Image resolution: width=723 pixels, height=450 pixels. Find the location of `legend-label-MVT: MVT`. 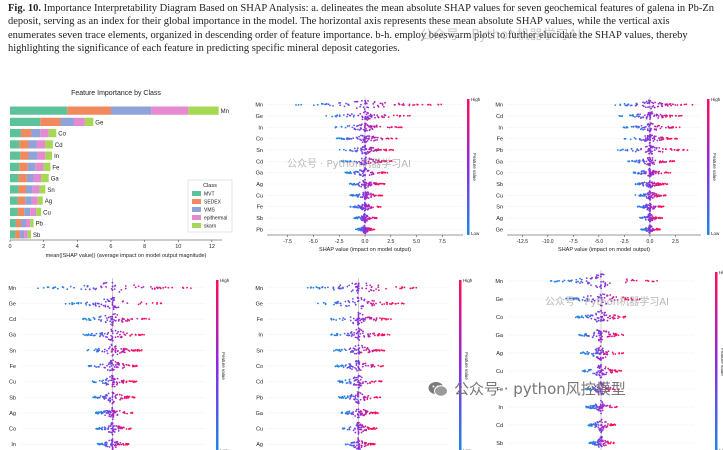

legend-label-MVT: MVT is located at coordinates (209, 195).